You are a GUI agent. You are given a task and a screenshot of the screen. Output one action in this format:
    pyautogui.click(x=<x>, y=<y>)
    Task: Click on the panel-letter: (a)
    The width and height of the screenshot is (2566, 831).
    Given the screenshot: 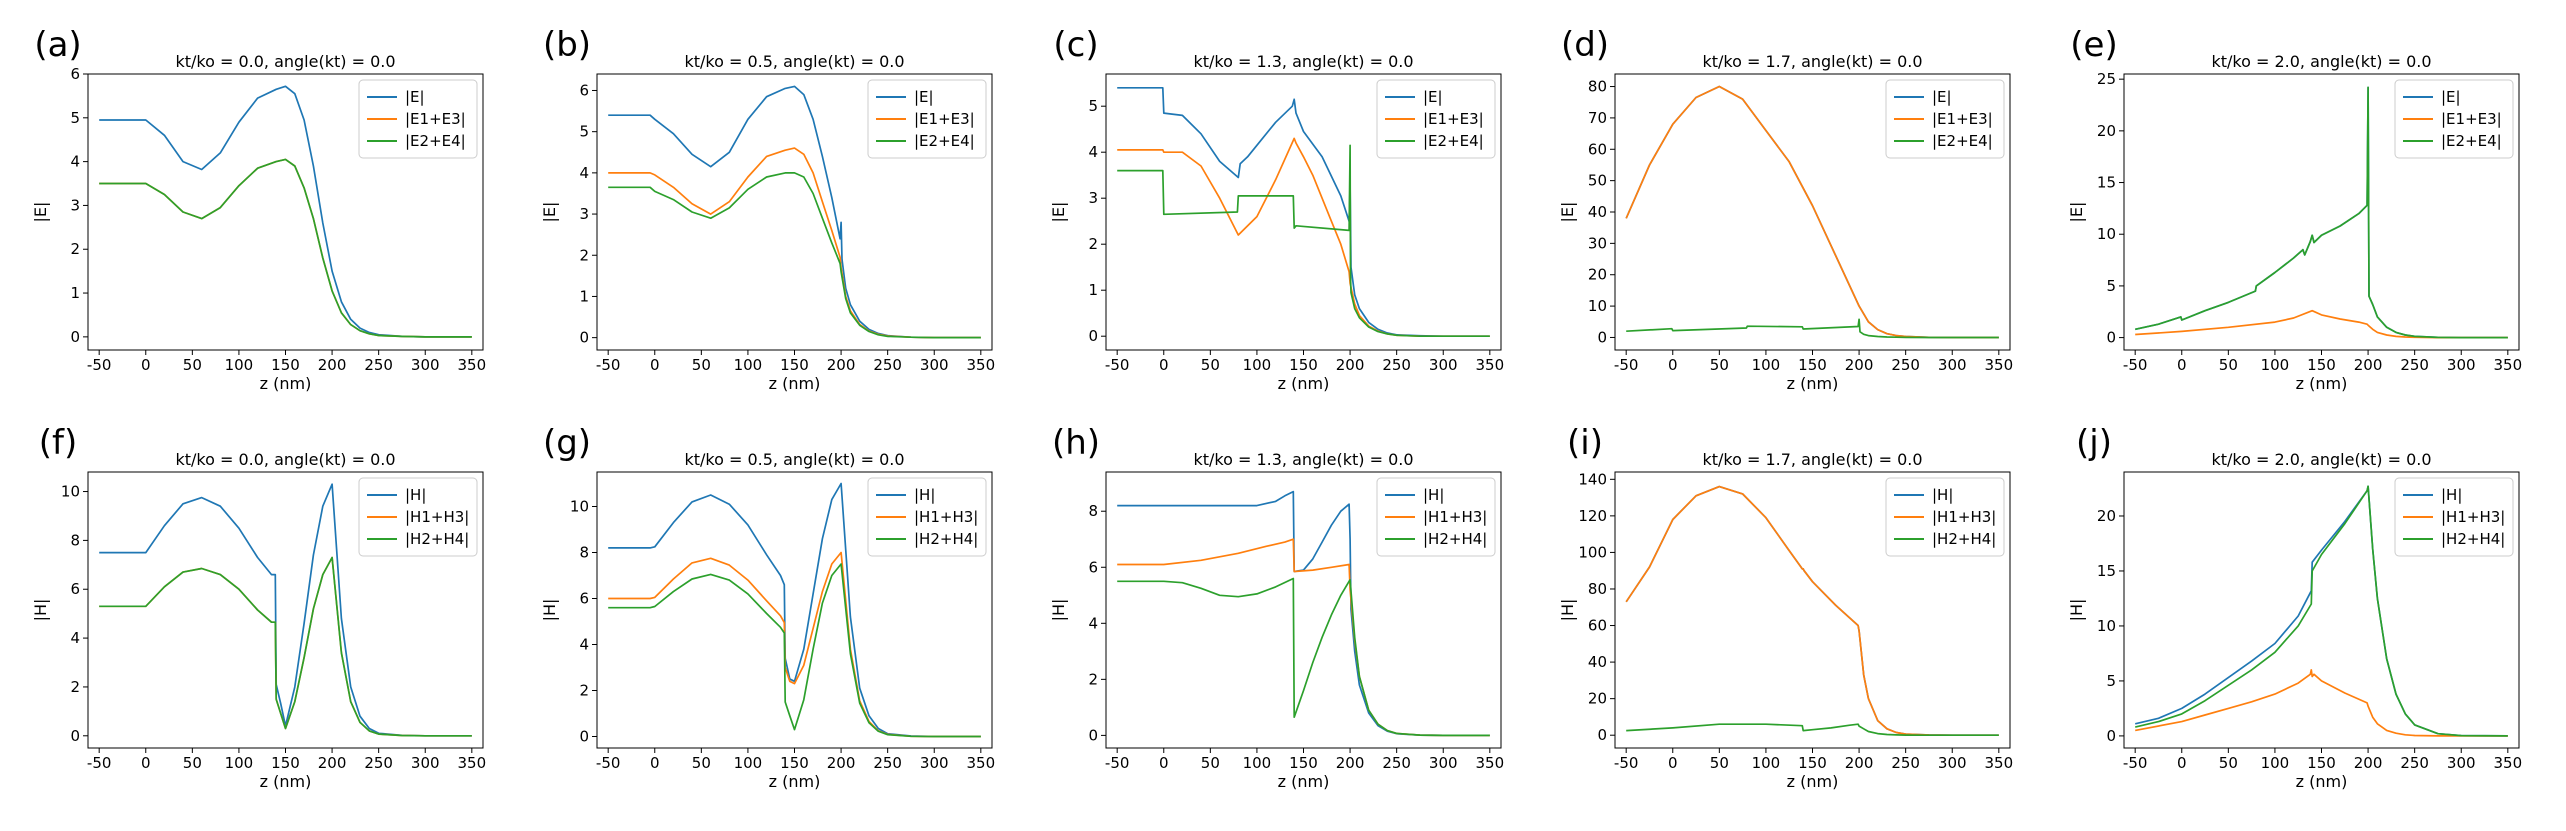 What is the action you would take?
    pyautogui.click(x=57, y=45)
    